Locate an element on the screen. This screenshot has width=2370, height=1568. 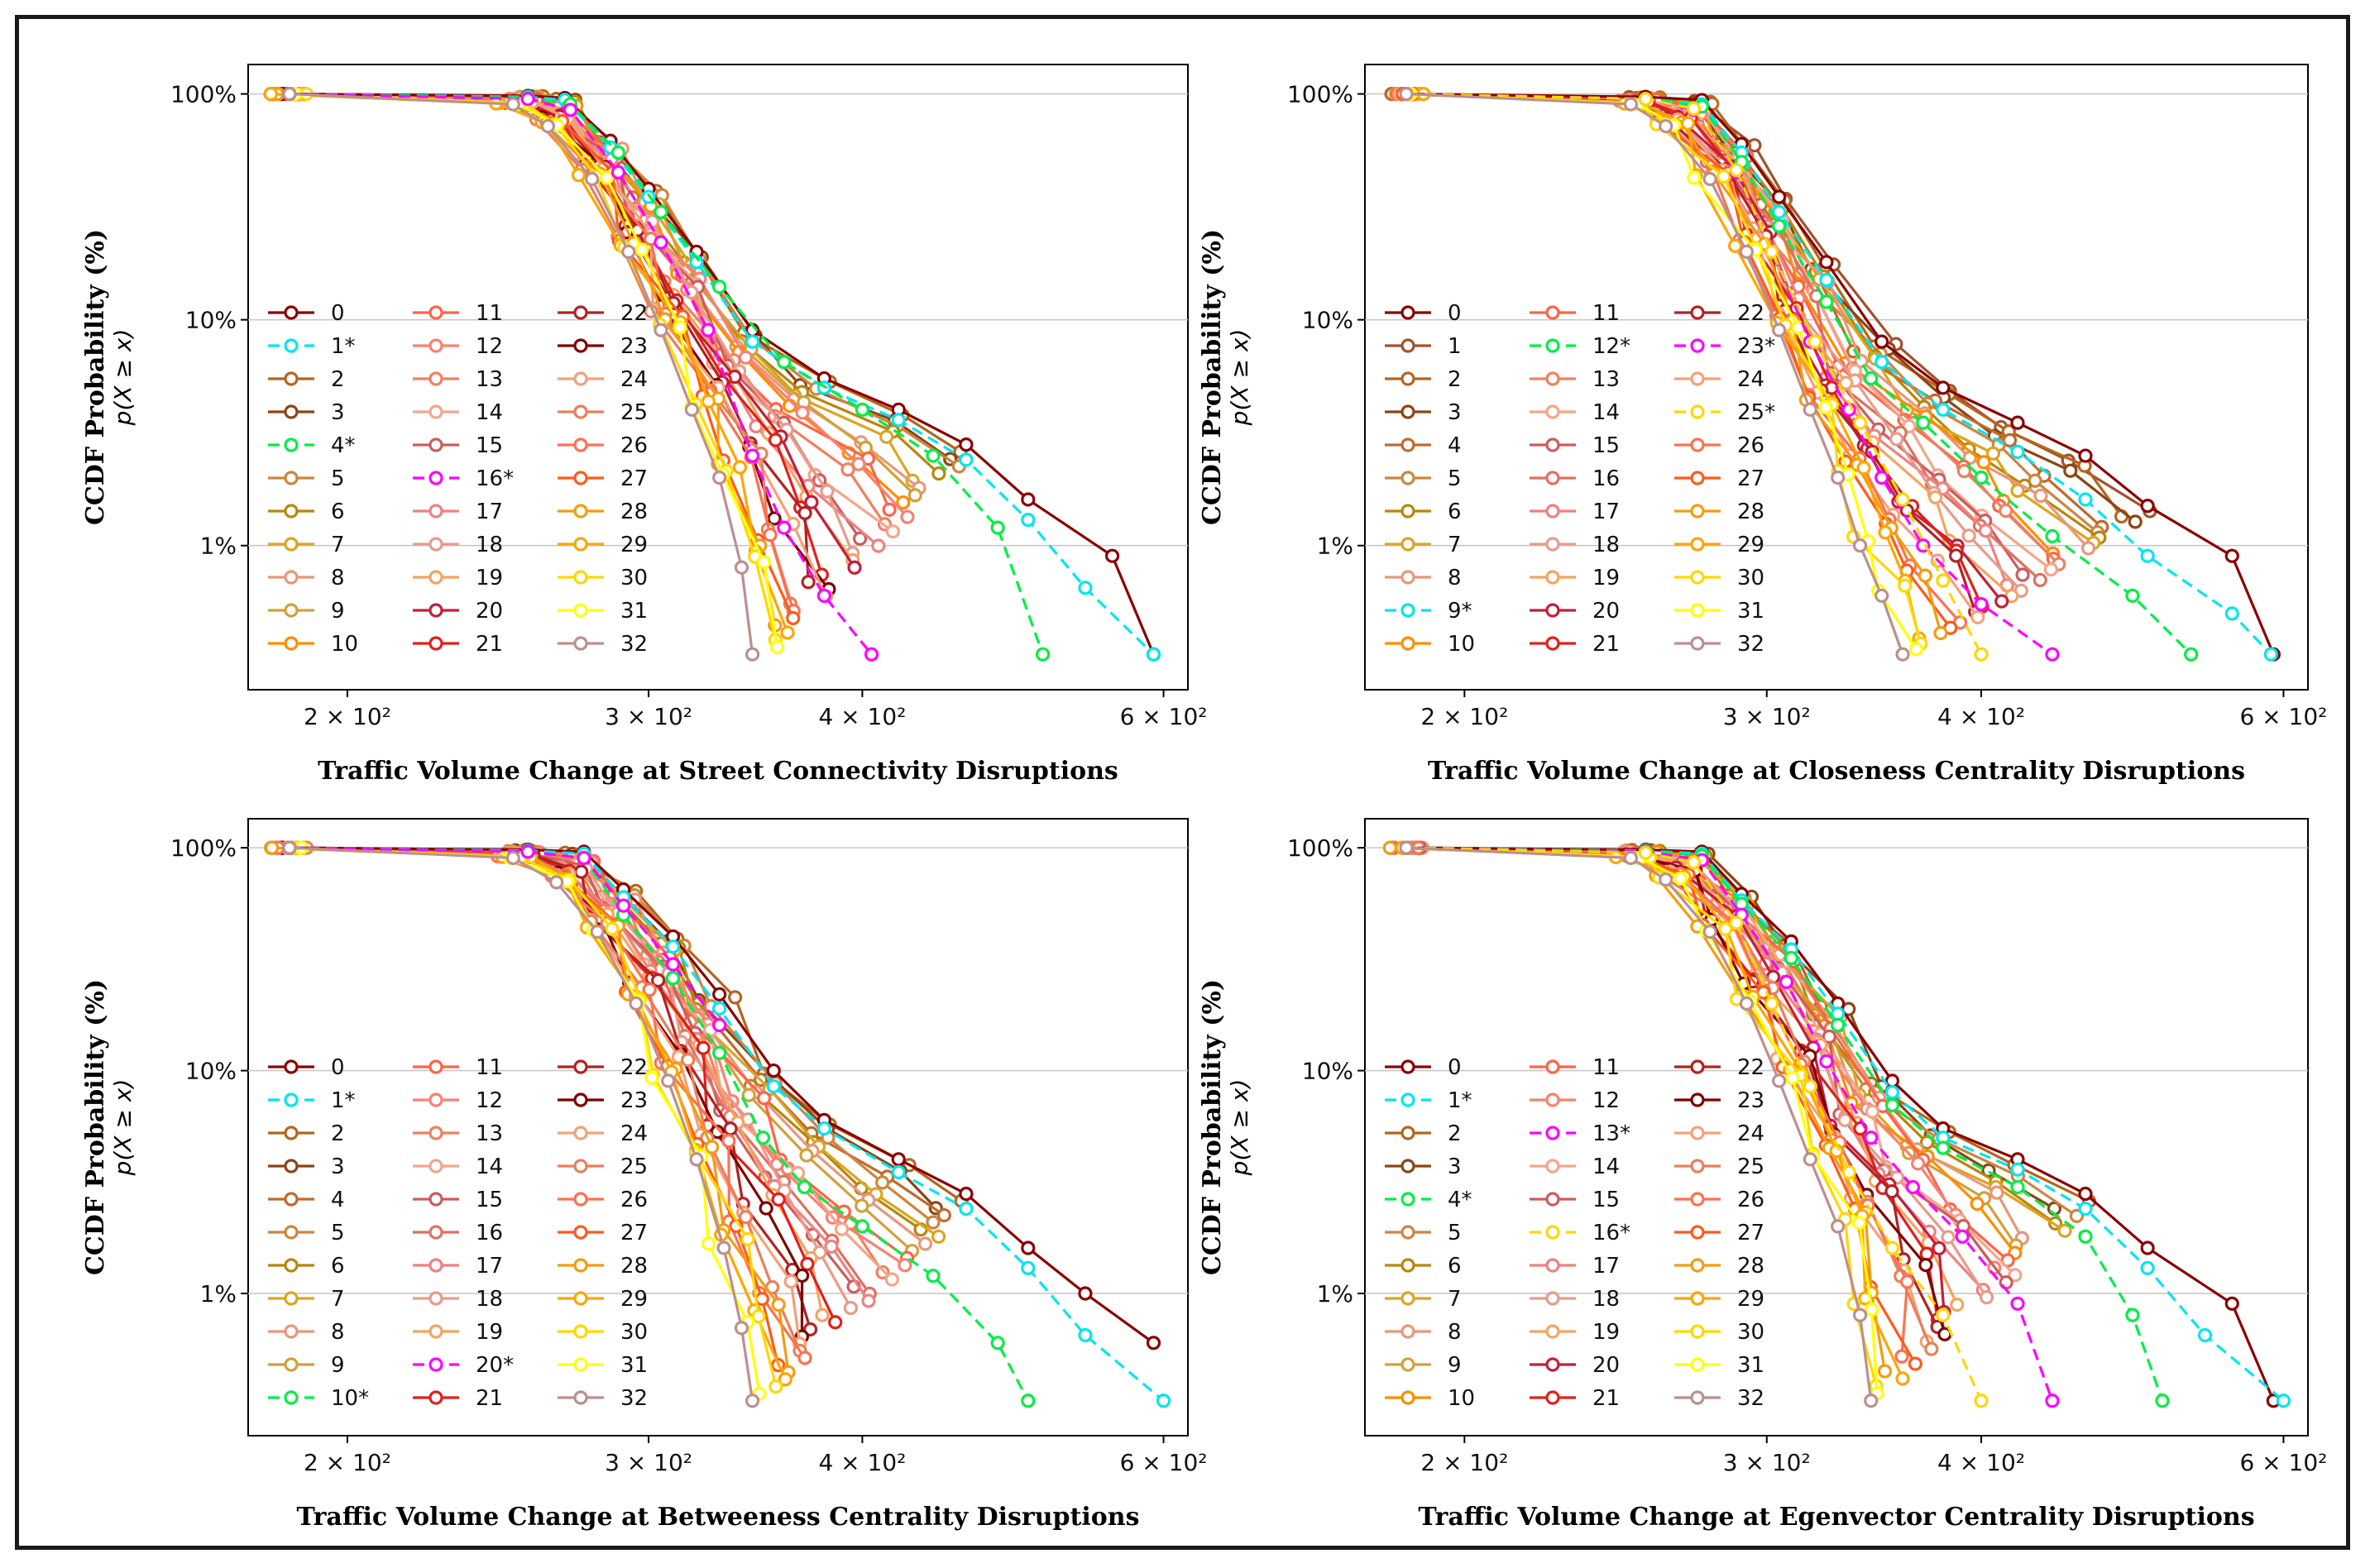
legend-item-13: 13 is located at coordinates (1575, 379).